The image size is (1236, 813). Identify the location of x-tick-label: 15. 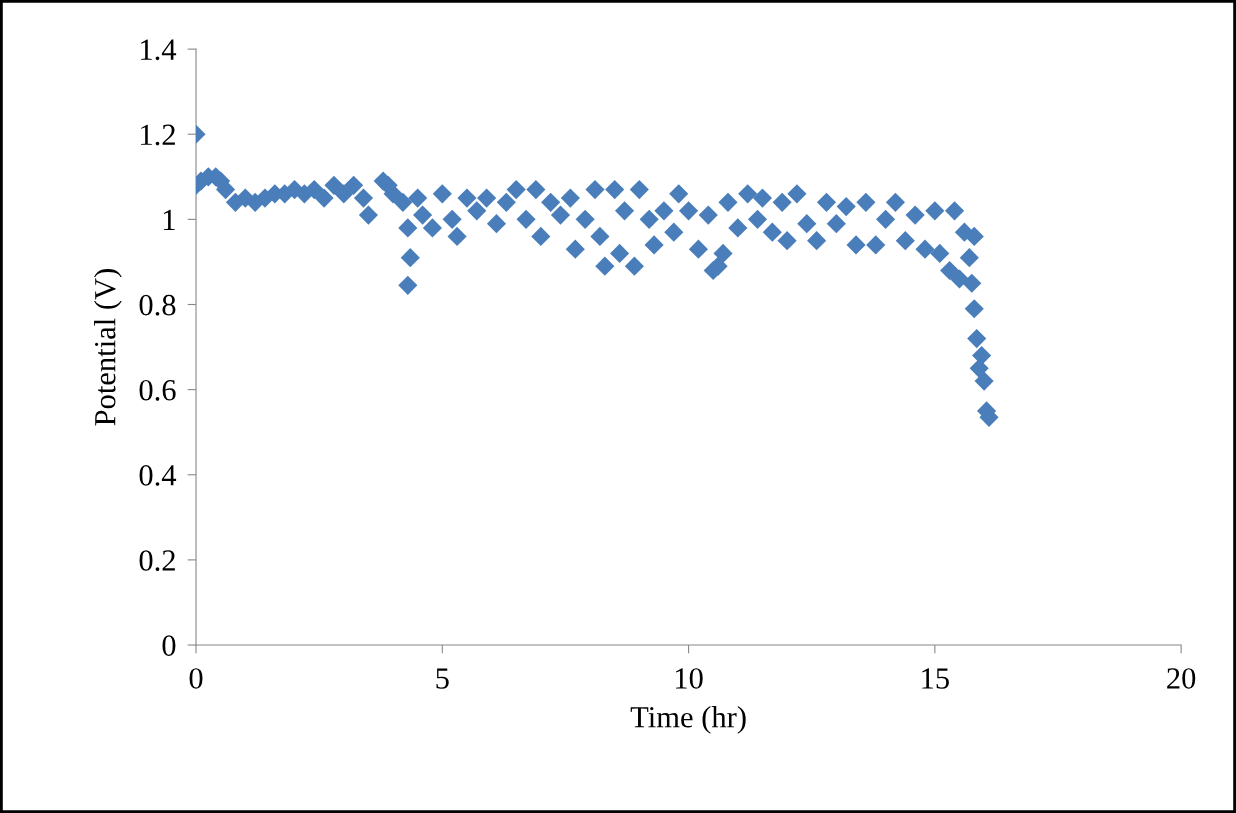
(935, 678).